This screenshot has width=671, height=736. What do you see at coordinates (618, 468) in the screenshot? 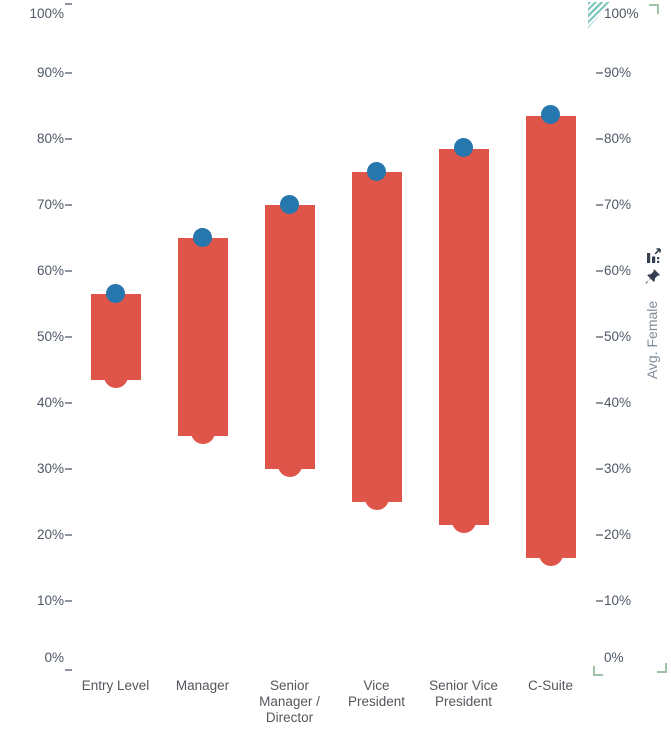
I see `right-axis-label: 30%` at bounding box center [618, 468].